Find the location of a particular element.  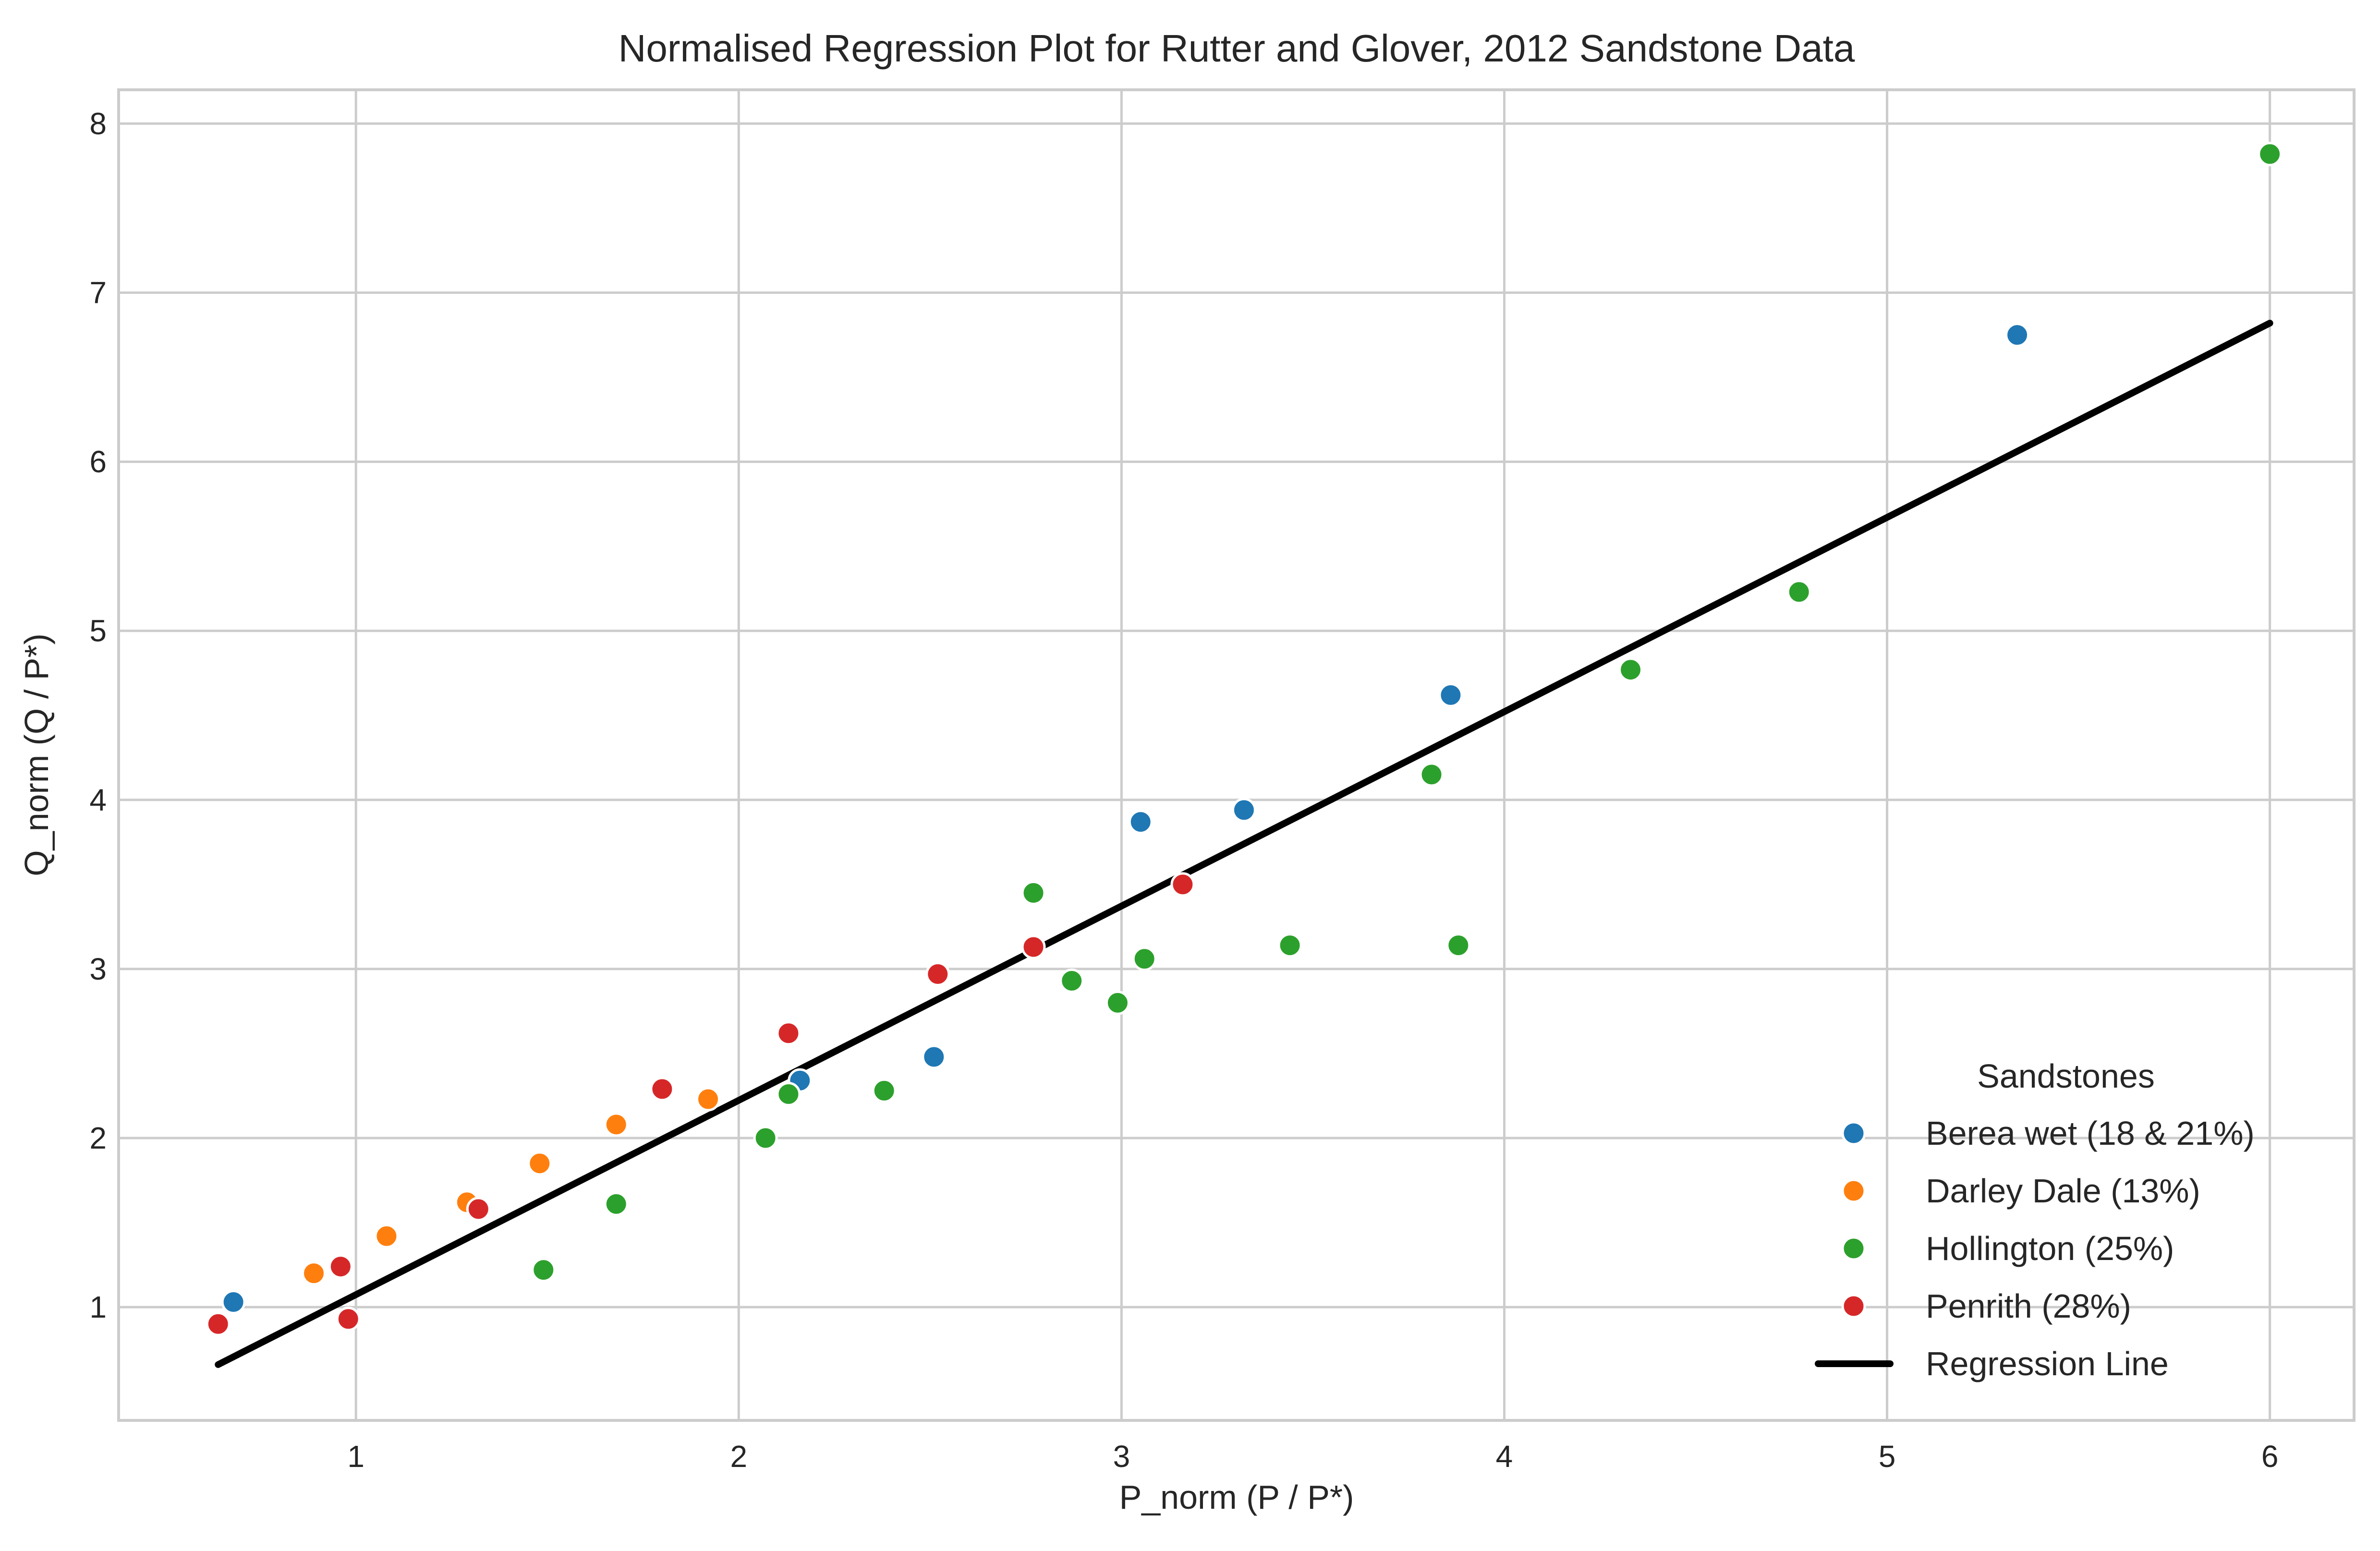

y-tick-label: 7 is located at coordinates (98, 293).